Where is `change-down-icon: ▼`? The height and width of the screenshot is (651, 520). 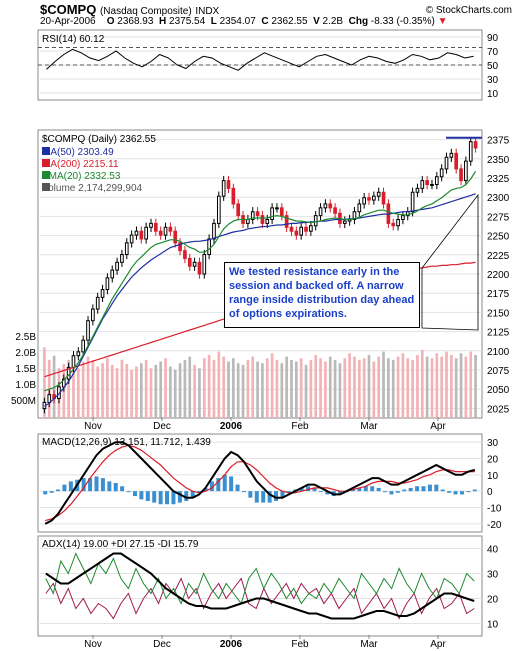 change-down-icon: ▼ is located at coordinates (442, 21).